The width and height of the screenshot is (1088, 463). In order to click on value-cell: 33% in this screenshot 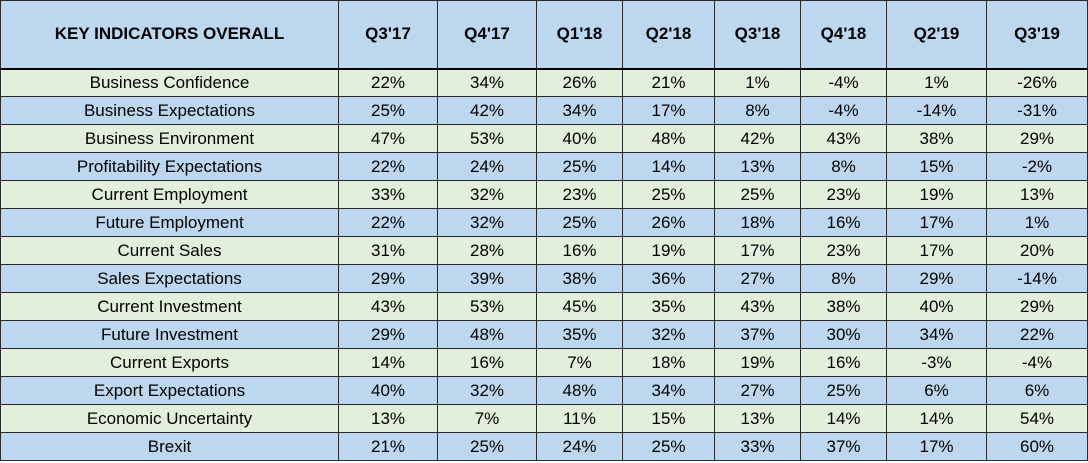, I will do `click(388, 194)`.